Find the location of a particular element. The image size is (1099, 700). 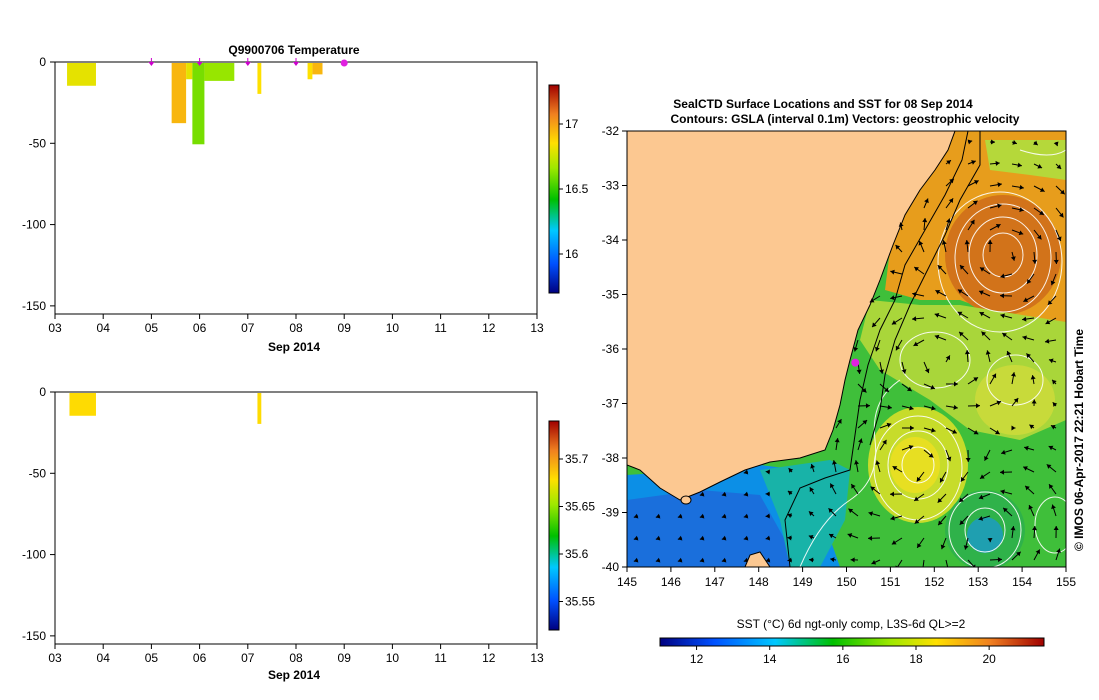

x-tick-label-07: 07 is located at coordinates (248, 328).